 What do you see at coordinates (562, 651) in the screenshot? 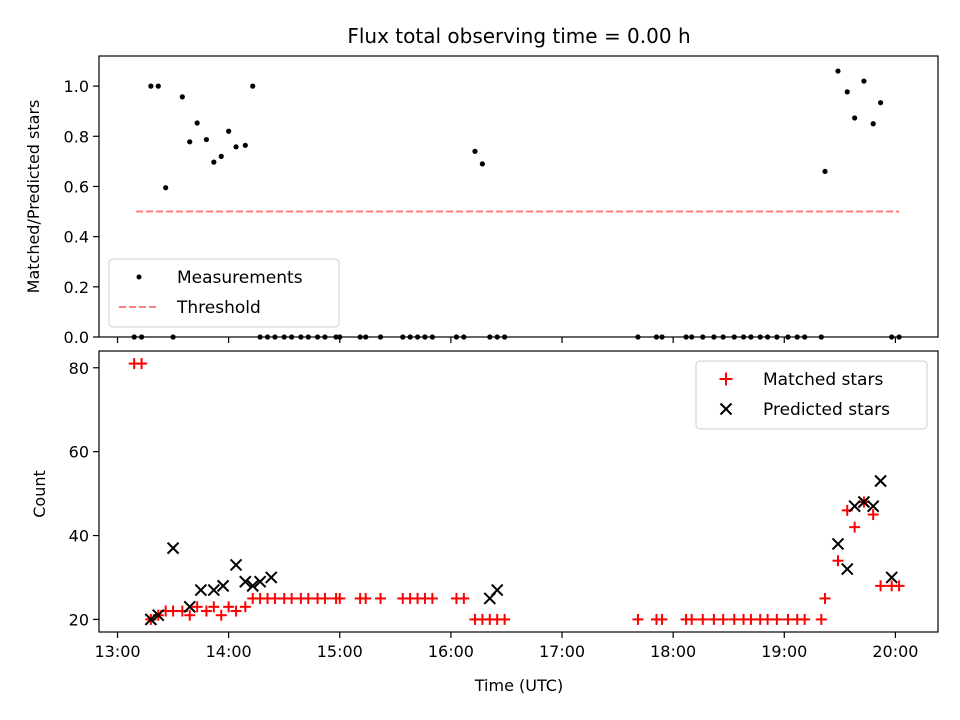
I see `x-tick-label: 17:00` at bounding box center [562, 651].